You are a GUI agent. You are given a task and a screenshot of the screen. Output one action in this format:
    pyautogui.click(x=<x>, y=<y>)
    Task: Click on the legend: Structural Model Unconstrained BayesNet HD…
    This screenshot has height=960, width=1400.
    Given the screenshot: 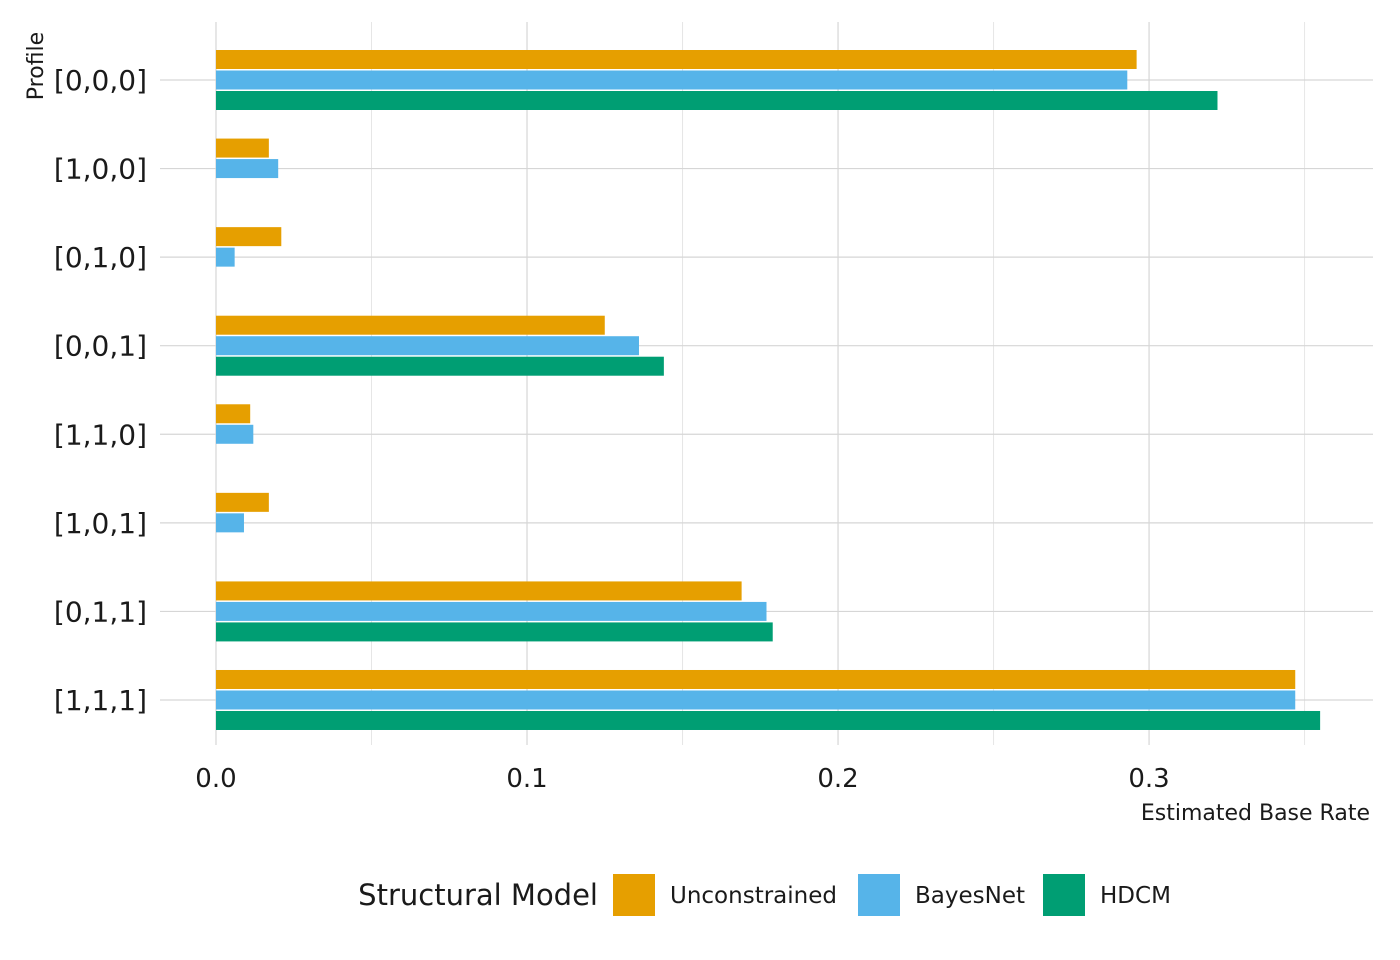 What is the action you would take?
    pyautogui.click(x=764, y=895)
    